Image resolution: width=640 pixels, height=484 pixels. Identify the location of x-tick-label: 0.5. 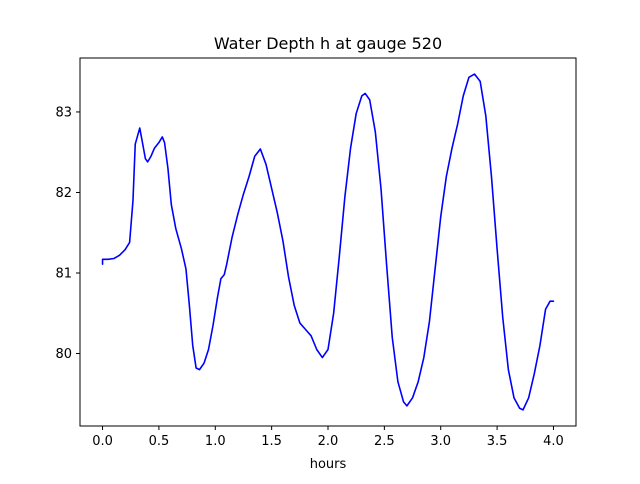
(159, 441).